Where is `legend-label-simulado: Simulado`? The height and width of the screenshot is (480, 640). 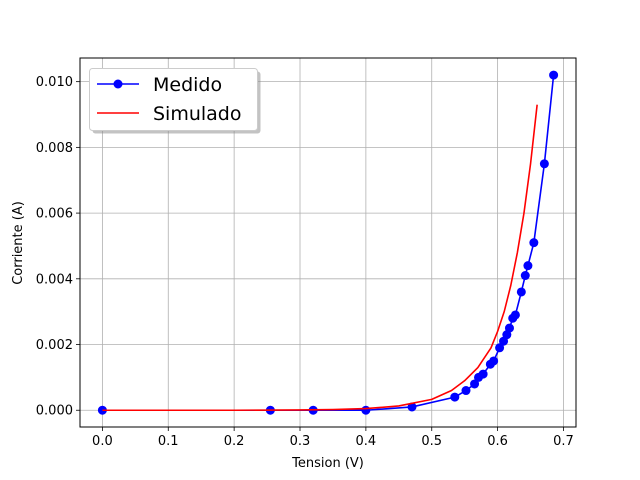
legend-label-simulado: Simulado is located at coordinates (197, 114).